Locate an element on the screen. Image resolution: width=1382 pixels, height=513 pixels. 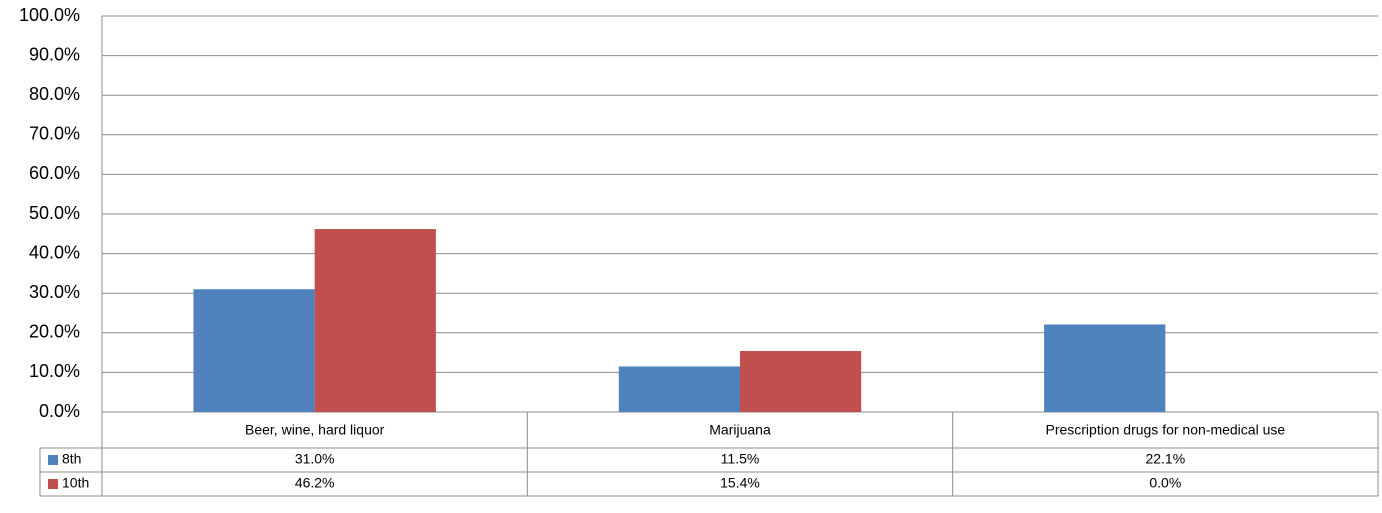
data-label: 31.0% is located at coordinates (315, 459).